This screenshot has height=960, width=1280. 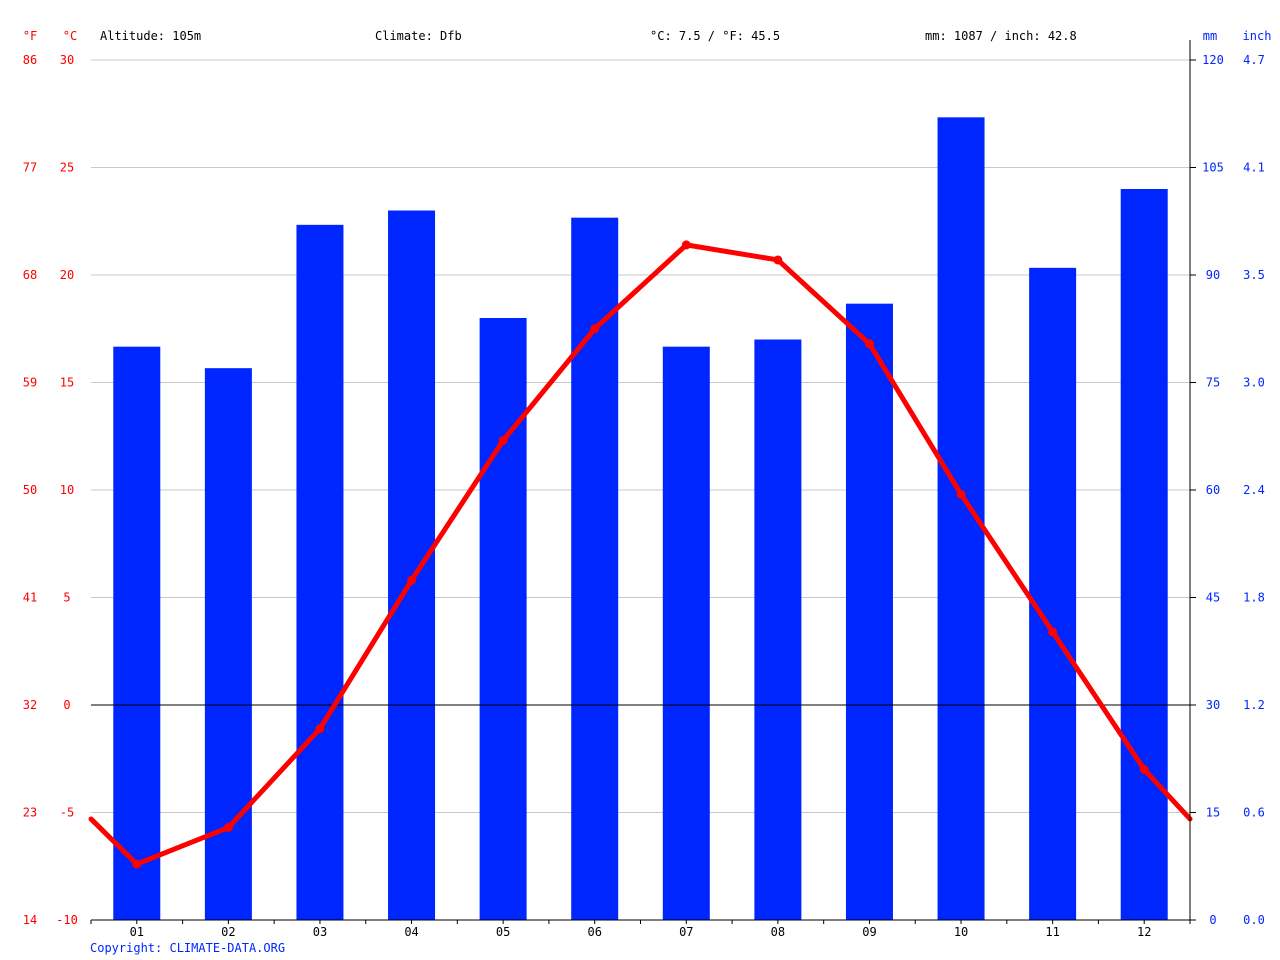 What do you see at coordinates (66, 705) in the screenshot?
I see `celsius-tick-label: 0` at bounding box center [66, 705].